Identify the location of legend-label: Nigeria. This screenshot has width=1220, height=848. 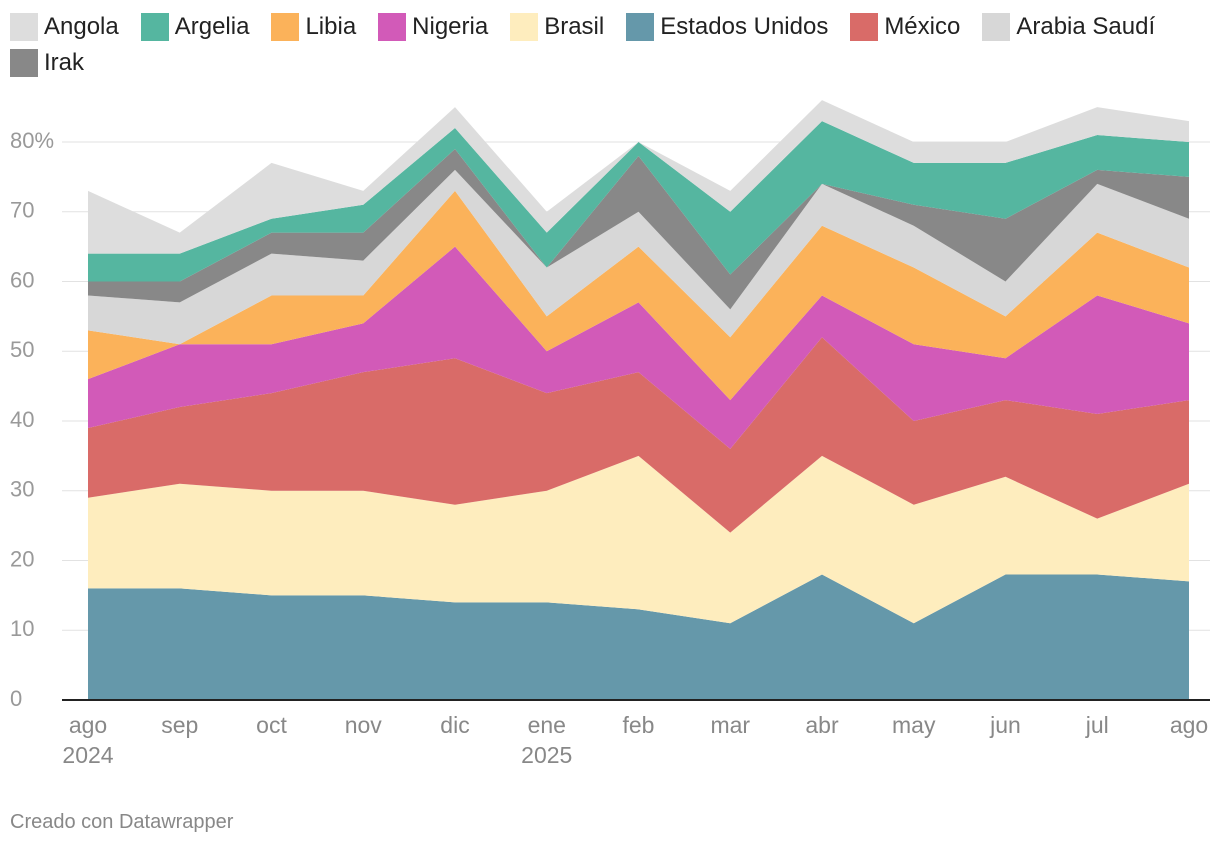
(450, 26).